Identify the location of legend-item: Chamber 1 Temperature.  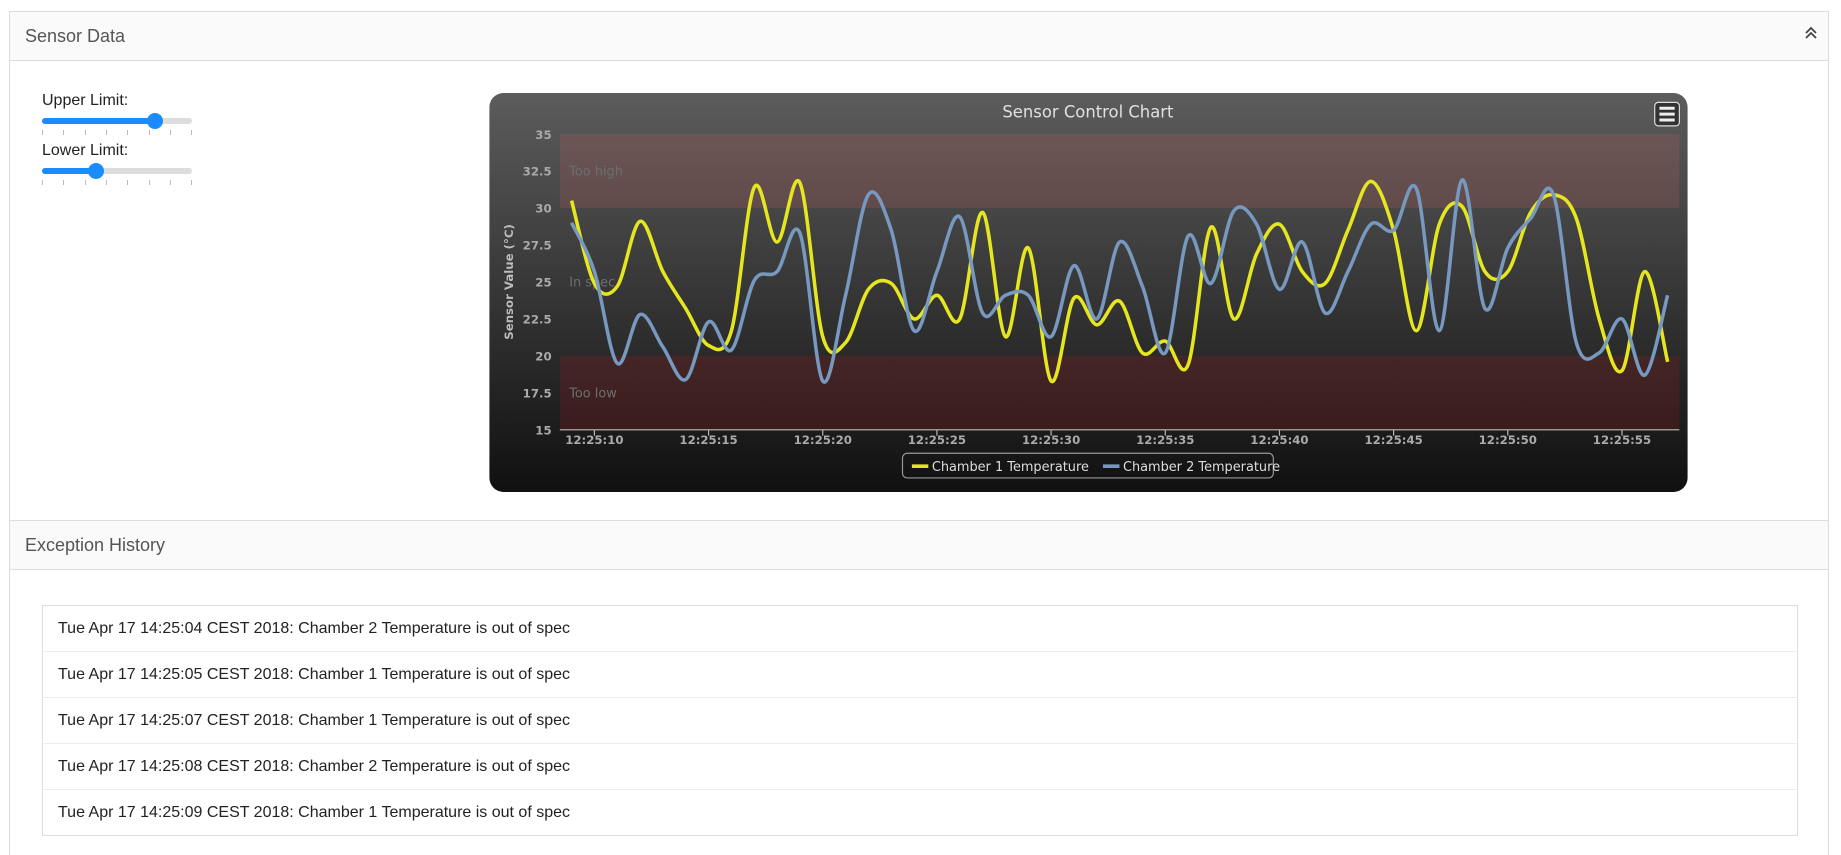
(1000, 467).